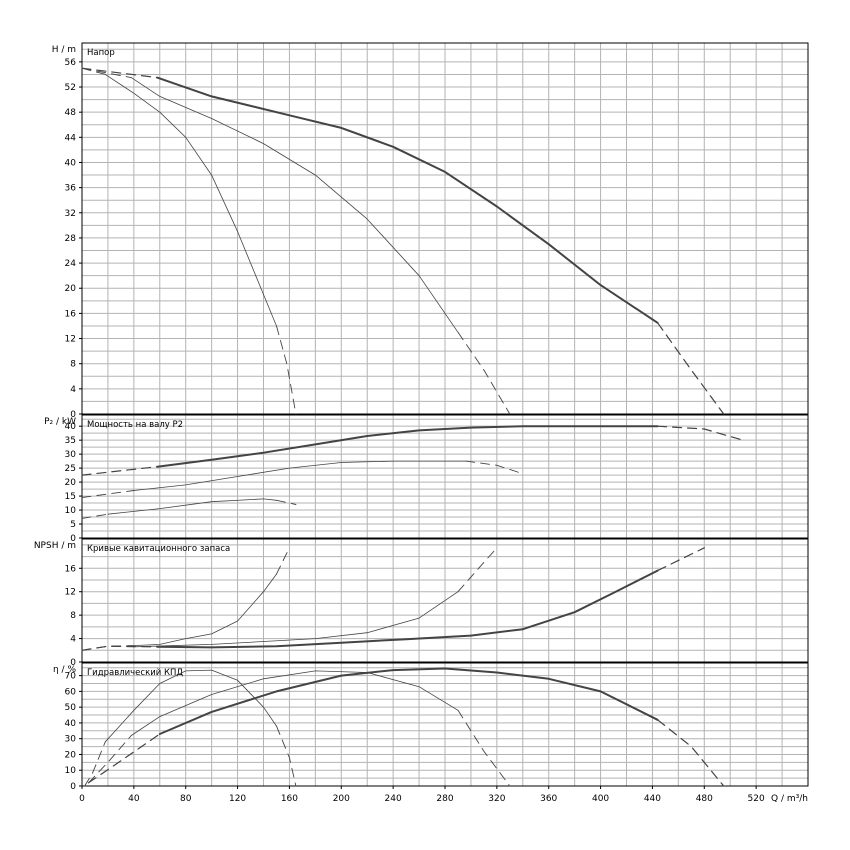  Describe the element at coordinates (756, 799) in the screenshot. I see `x-tick-label: 520` at that location.